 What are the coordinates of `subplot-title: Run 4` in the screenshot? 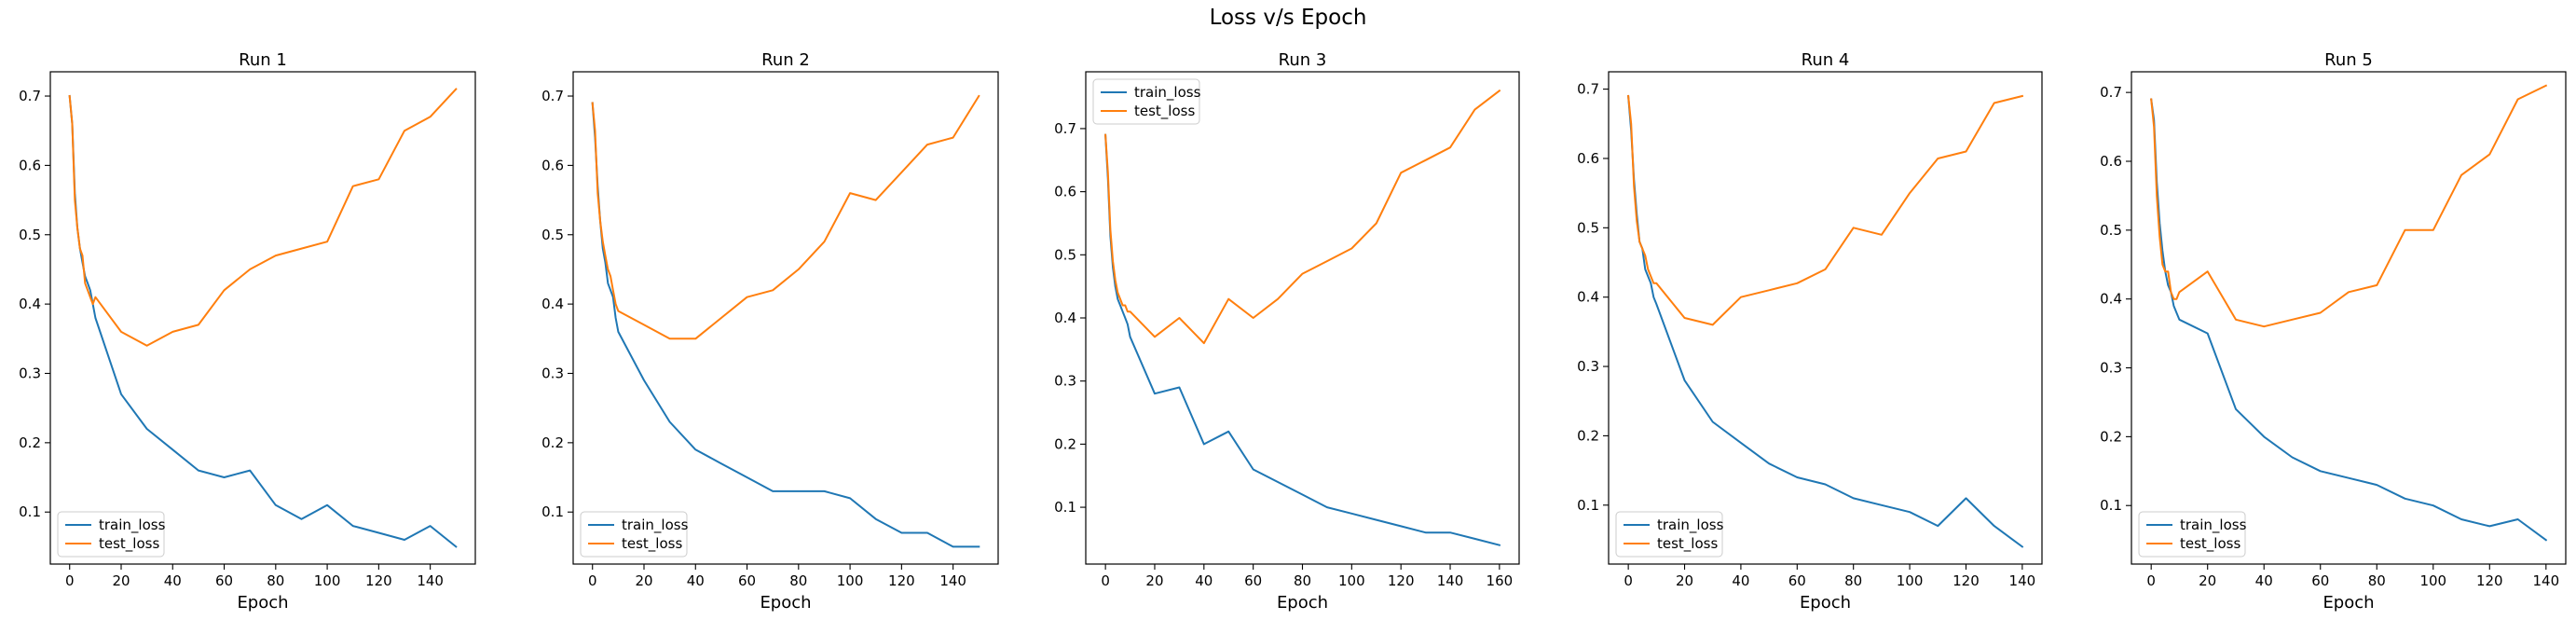 It's located at (1826, 60).